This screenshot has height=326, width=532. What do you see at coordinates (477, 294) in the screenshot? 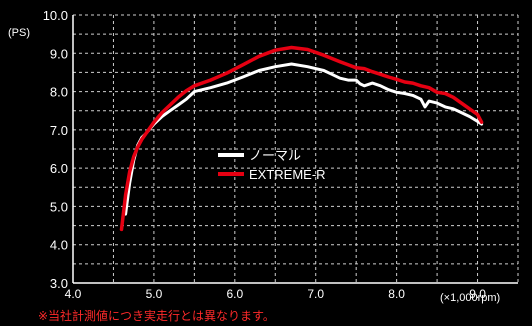
I see `x-tick-label: 9.0` at bounding box center [477, 294].